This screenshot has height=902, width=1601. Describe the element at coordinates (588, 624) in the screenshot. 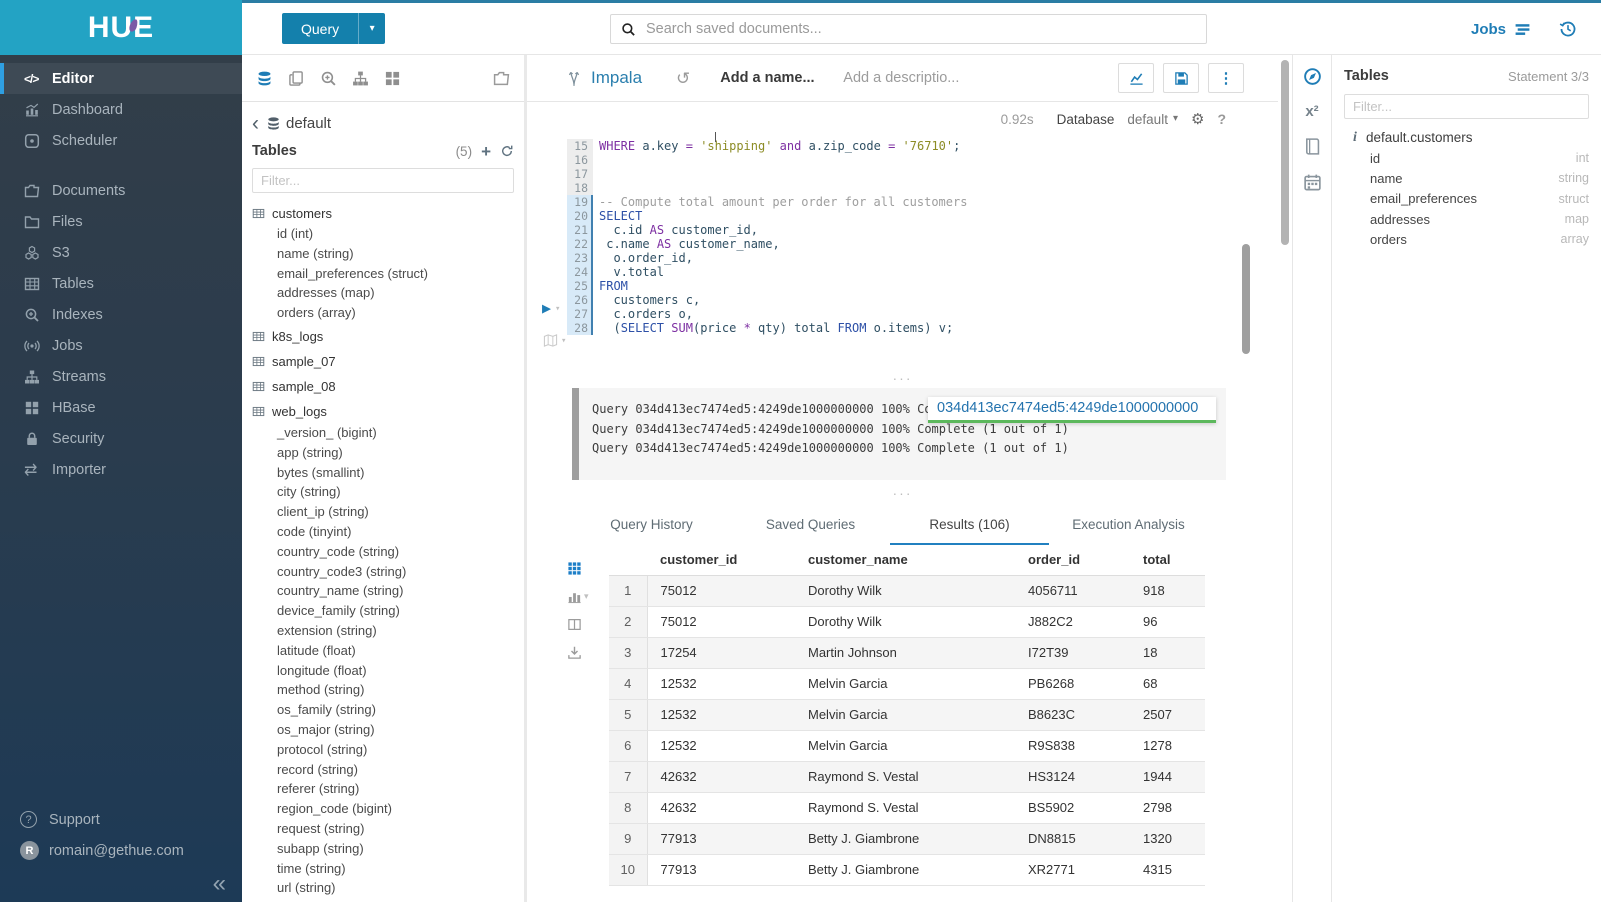

I see `columns-view-icon` at that location.